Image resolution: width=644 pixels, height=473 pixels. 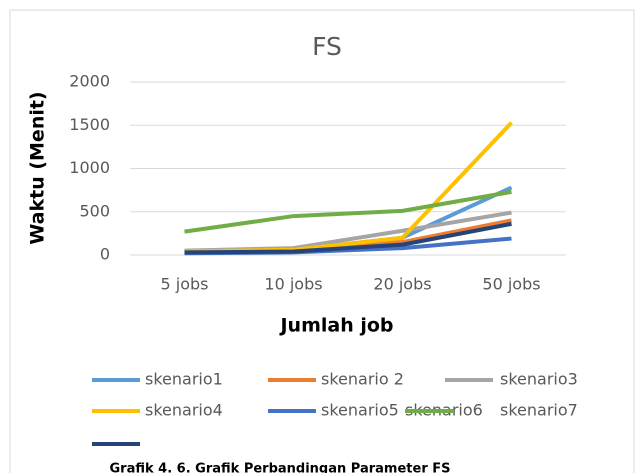 I want to click on x-tick-label: 10 jobs, so click(x=293, y=284).